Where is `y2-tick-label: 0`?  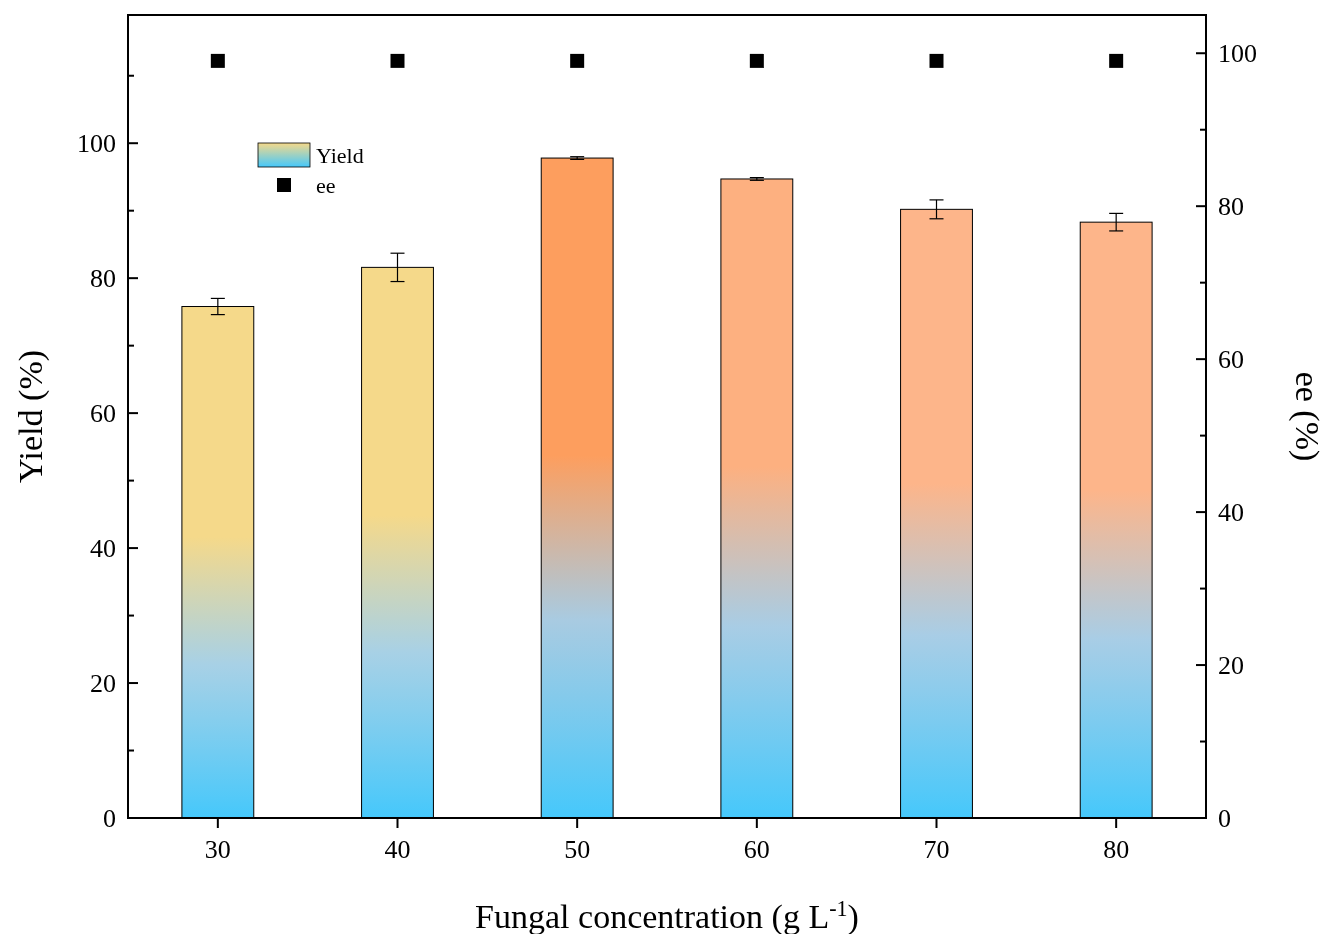
y2-tick-label: 0 is located at coordinates (1224, 819).